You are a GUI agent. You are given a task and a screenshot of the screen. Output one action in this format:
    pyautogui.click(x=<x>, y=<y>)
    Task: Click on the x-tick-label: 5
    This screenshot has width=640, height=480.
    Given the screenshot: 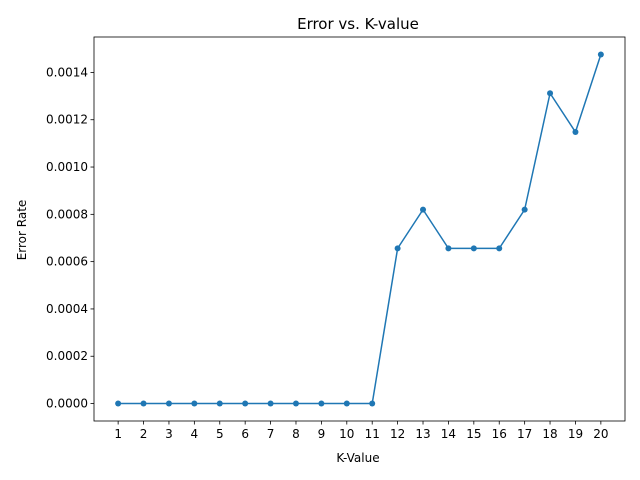 What is the action you would take?
    pyautogui.click(x=220, y=434)
    